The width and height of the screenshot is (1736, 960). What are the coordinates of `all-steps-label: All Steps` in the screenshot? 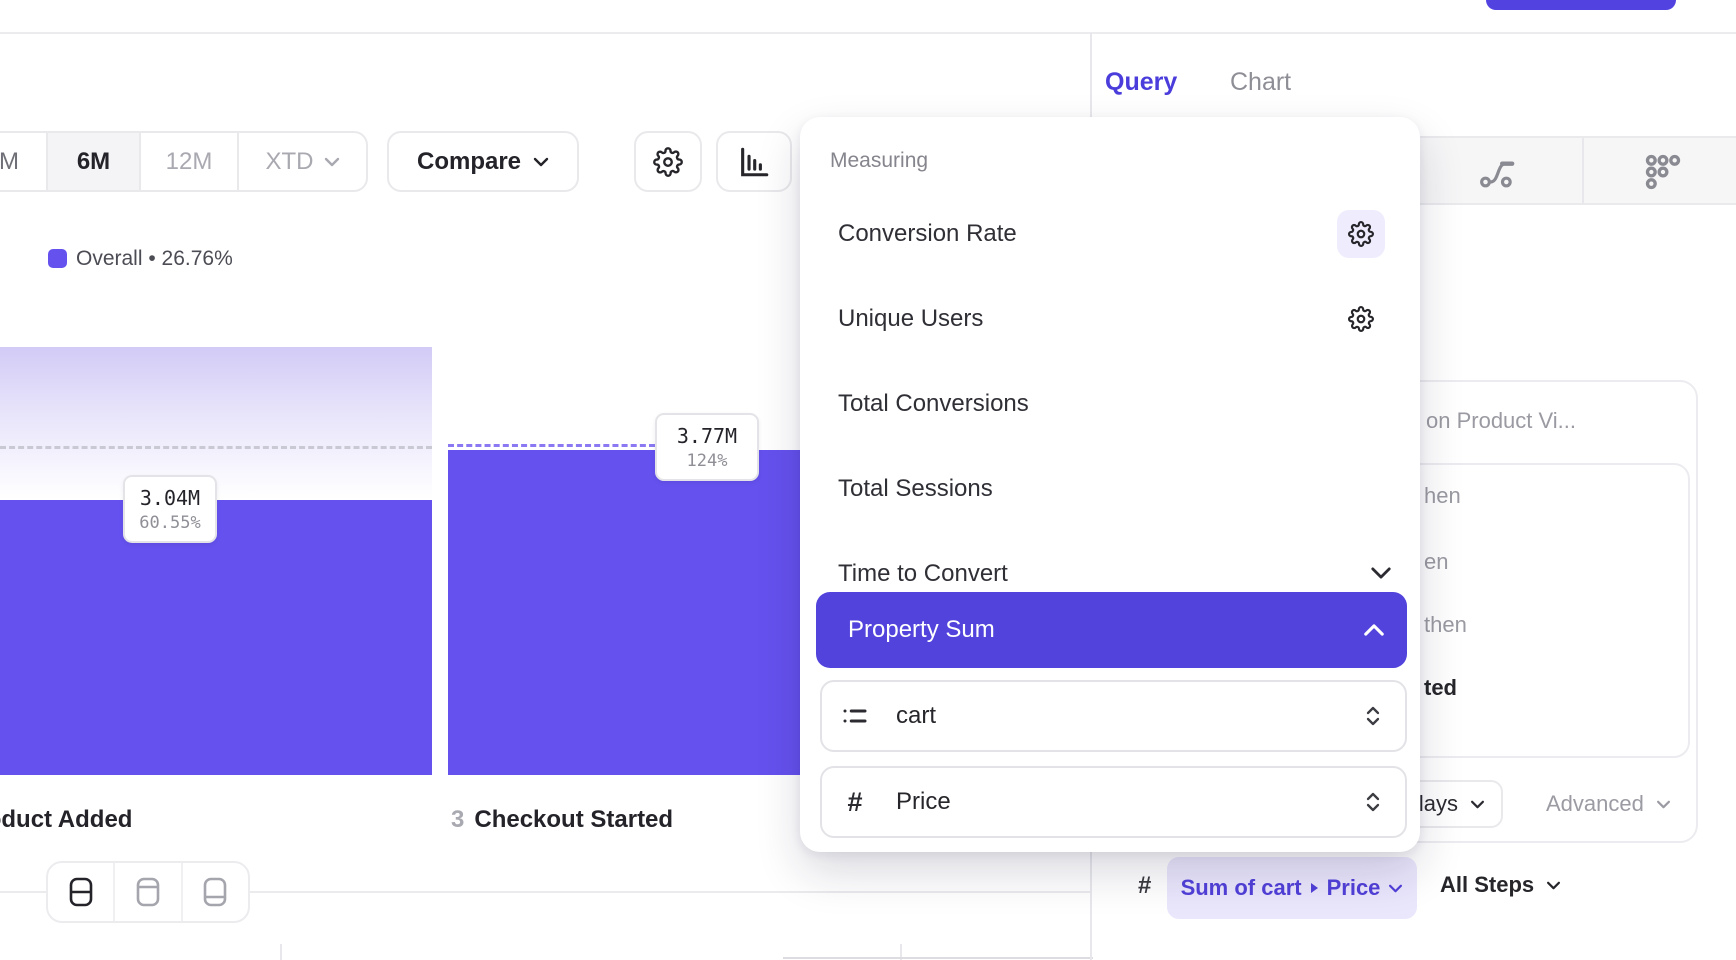 It's located at (1487, 884).